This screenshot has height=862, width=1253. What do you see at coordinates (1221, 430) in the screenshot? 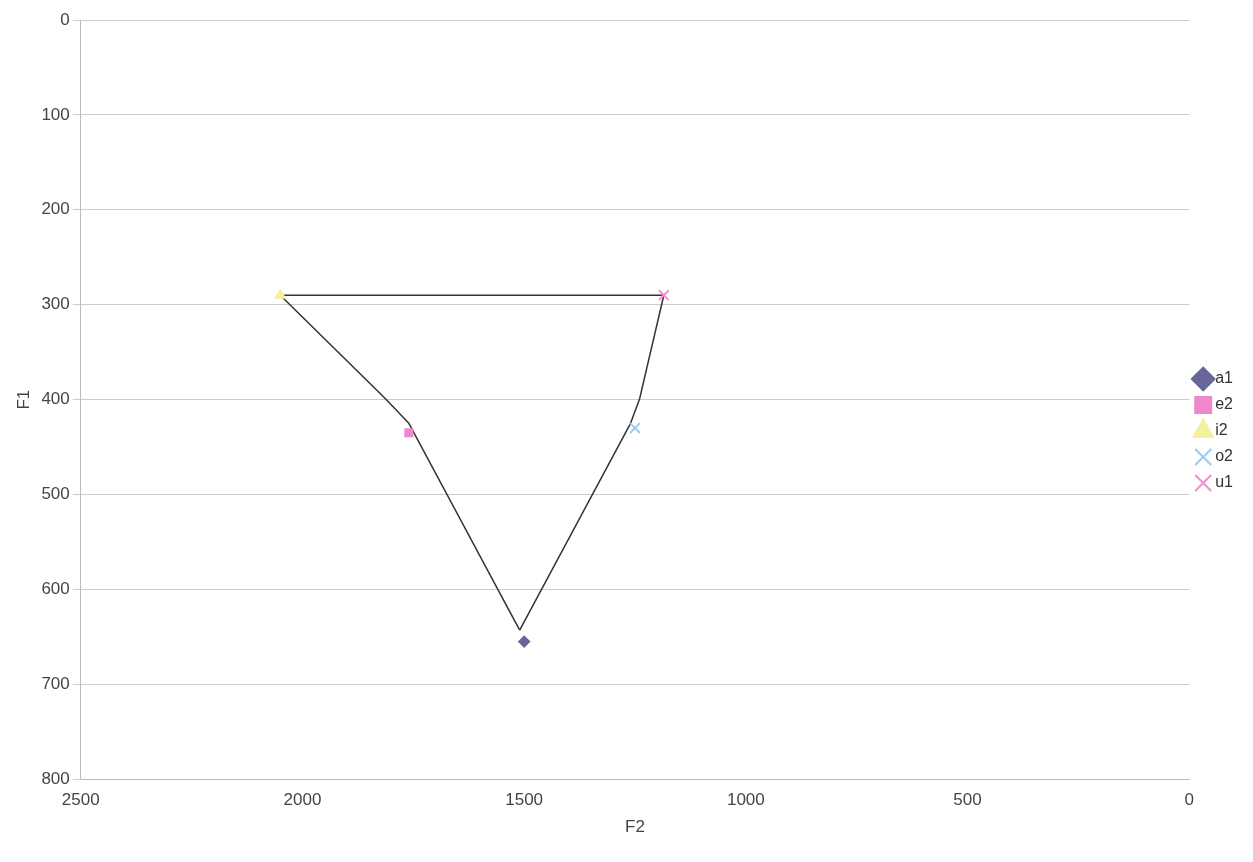
I see `legend-label: i2` at bounding box center [1221, 430].